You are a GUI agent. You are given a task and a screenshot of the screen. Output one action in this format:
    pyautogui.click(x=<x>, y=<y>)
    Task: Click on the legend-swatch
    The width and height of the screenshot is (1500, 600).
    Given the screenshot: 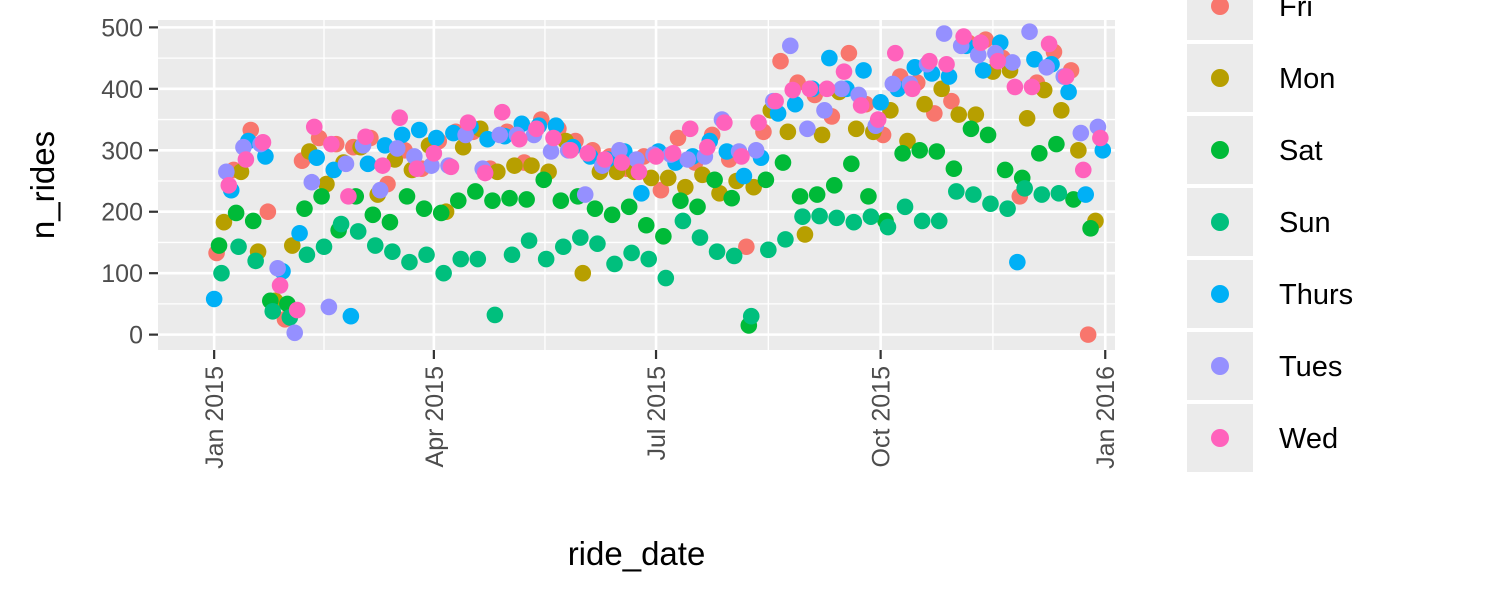 What is the action you would take?
    pyautogui.click(x=1220, y=150)
    